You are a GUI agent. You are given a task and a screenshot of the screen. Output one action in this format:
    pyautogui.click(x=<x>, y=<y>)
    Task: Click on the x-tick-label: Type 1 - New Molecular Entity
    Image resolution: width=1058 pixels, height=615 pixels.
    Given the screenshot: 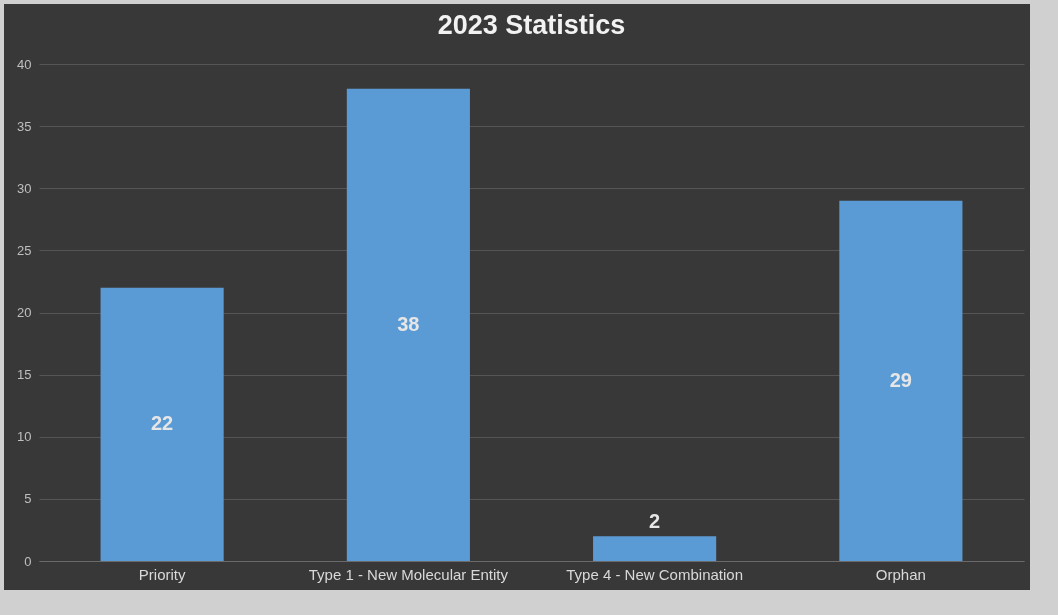 What is the action you would take?
    pyautogui.click(x=408, y=574)
    